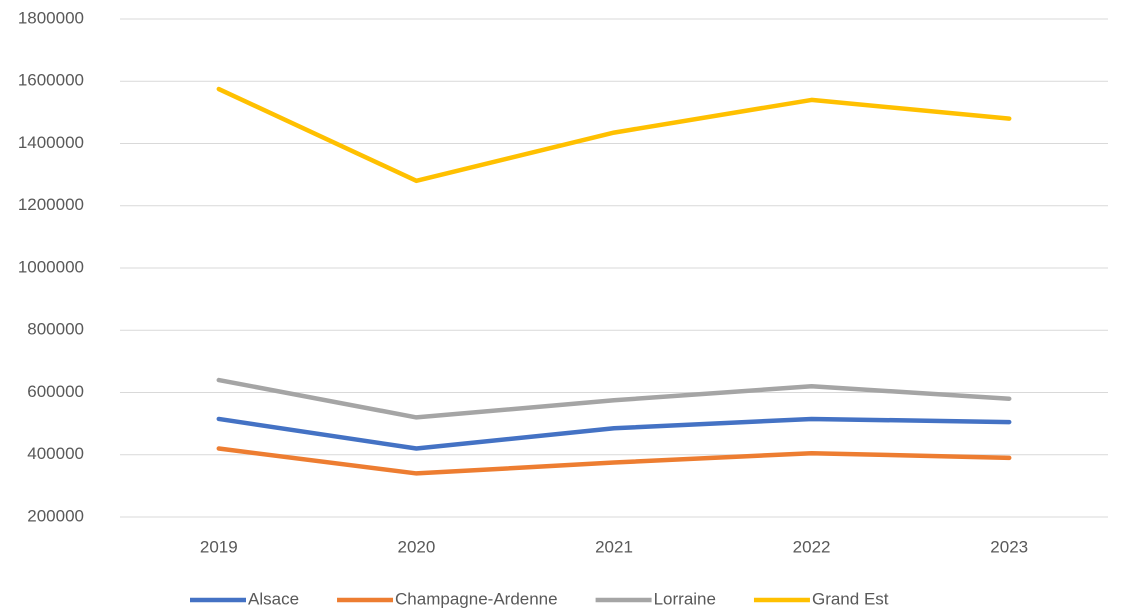 The image size is (1122, 613). I want to click on y-tick-label: 800000, so click(55, 329).